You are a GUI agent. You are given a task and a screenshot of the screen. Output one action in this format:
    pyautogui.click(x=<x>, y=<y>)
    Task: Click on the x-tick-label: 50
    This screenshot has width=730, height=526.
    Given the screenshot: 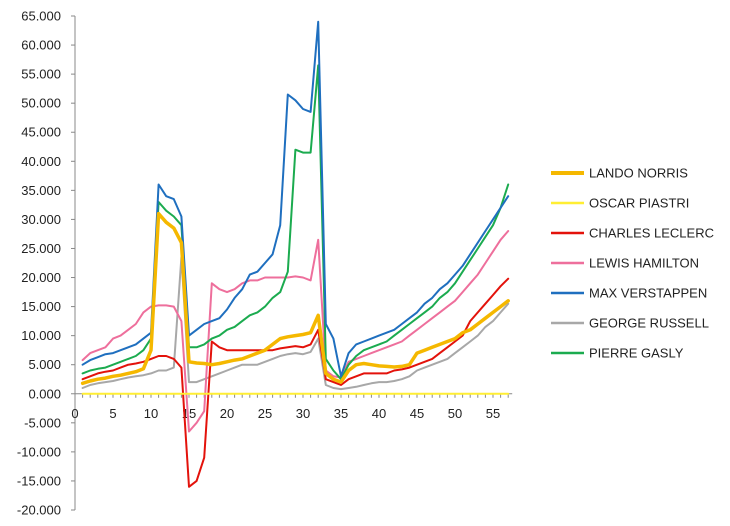 What is the action you would take?
    pyautogui.click(x=455, y=413)
    